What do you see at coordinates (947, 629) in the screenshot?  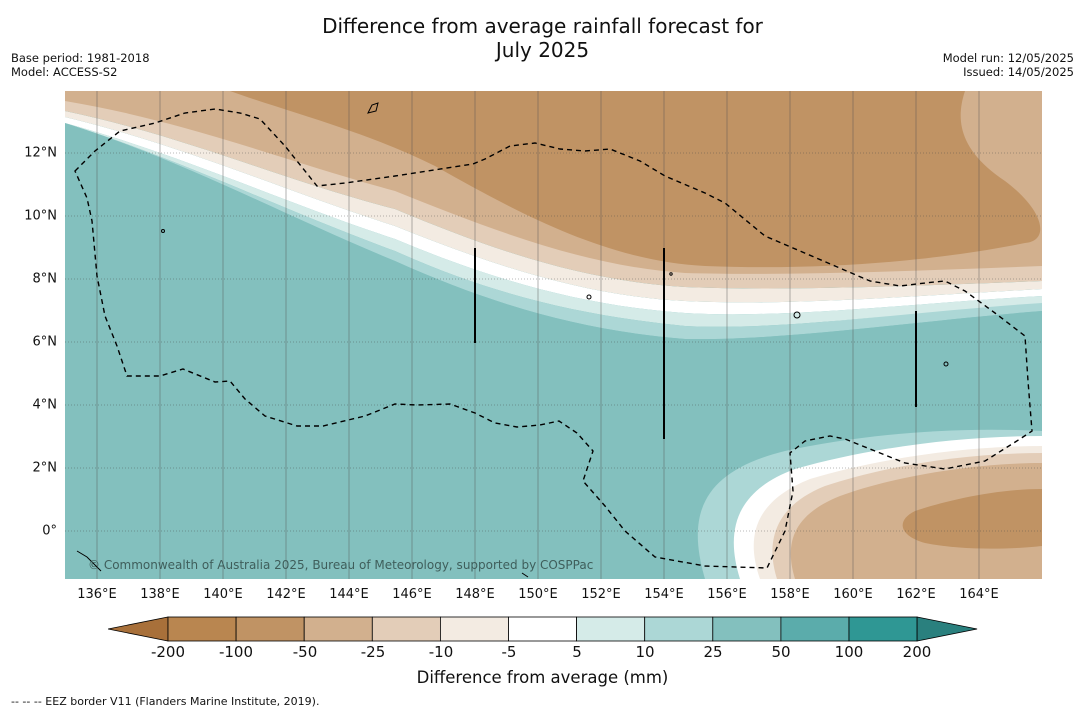 I see `colorbar-extend-high` at bounding box center [947, 629].